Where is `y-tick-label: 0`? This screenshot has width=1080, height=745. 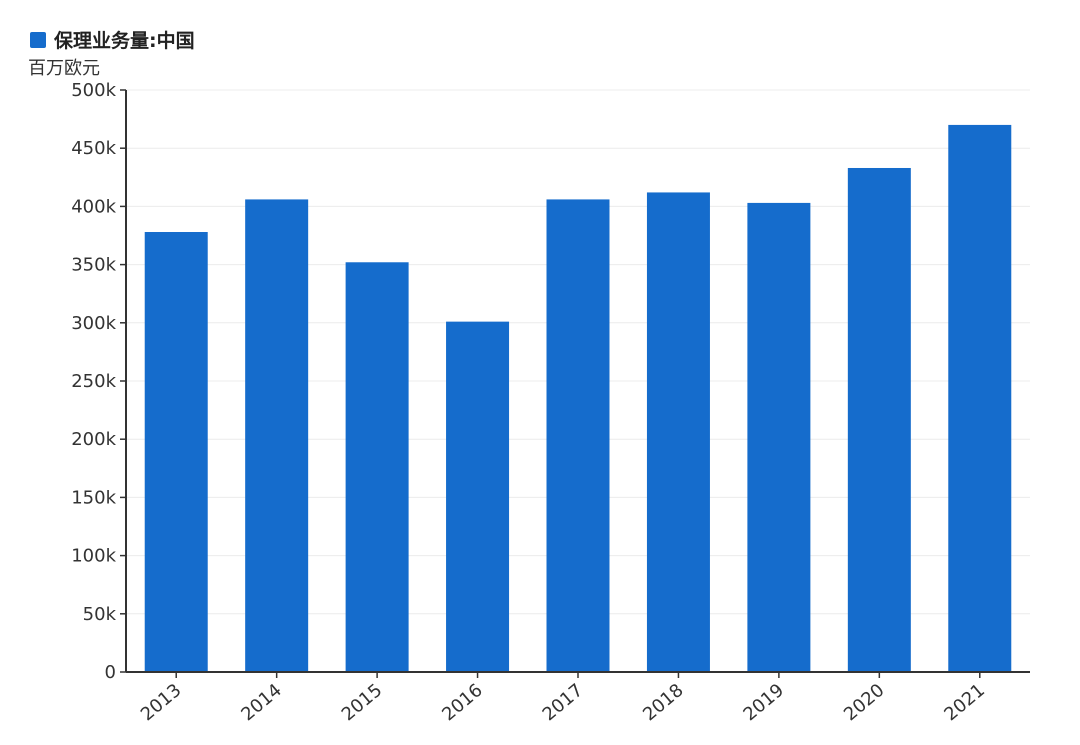 y-tick-label: 0 is located at coordinates (110, 672).